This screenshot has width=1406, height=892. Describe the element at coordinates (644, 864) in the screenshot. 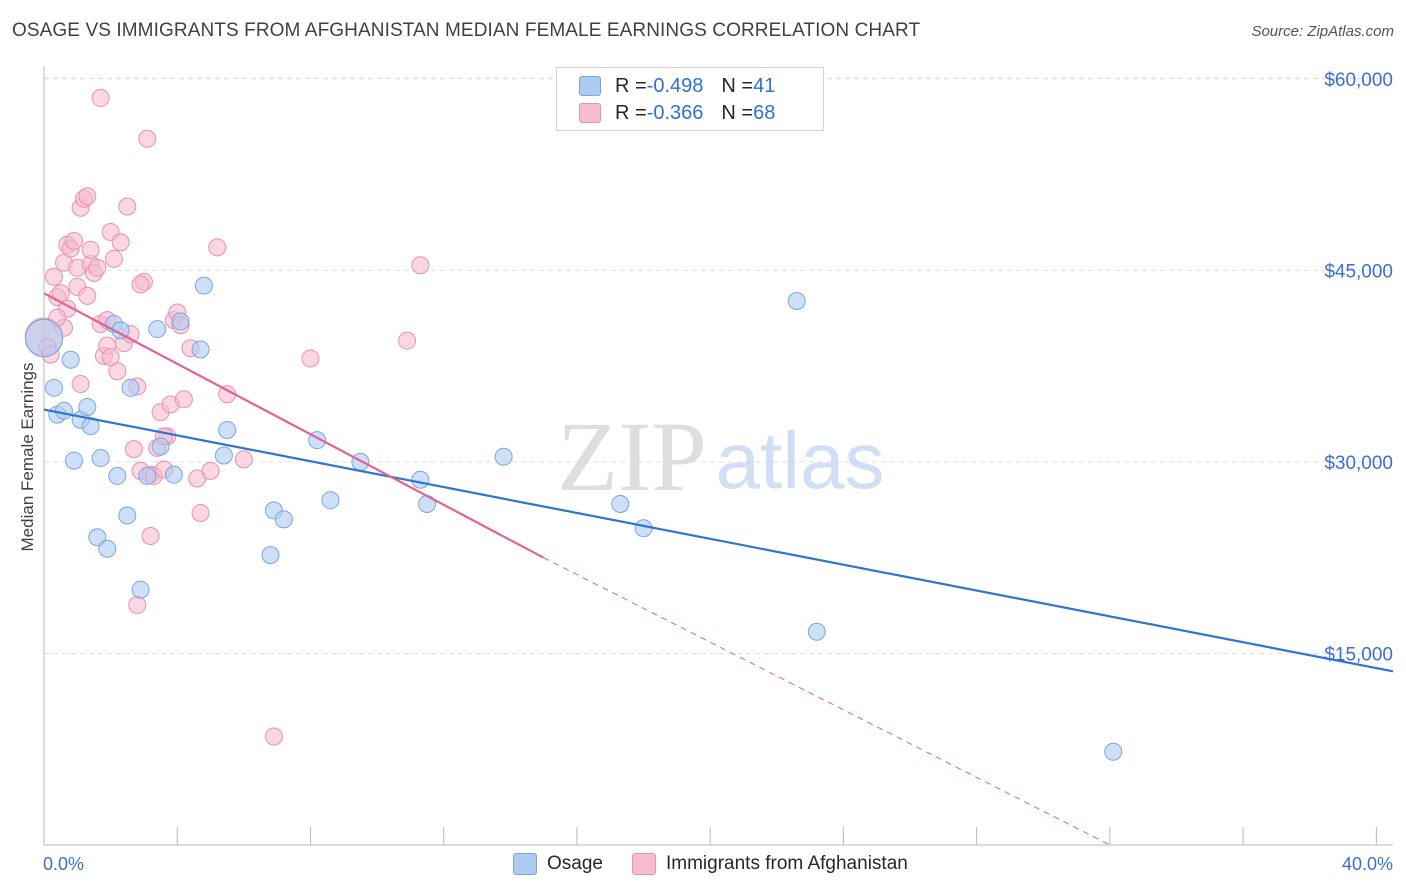

I see `afghan-legend-swatch` at that location.